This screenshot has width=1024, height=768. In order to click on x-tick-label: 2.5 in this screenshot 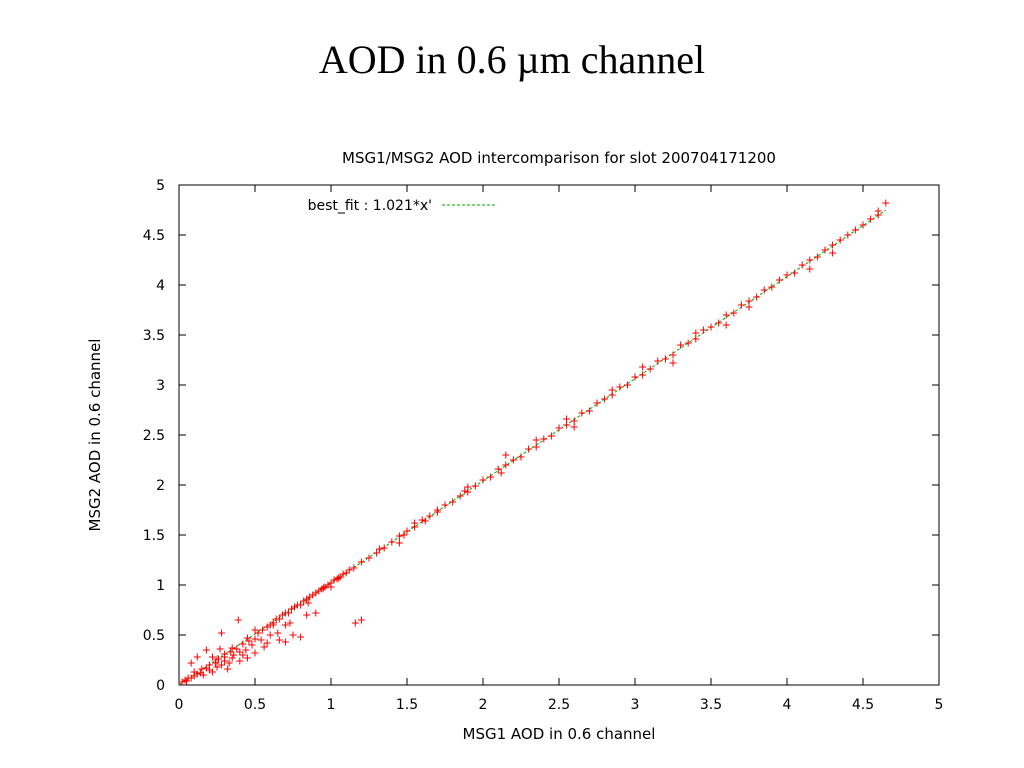, I will do `click(559, 705)`.